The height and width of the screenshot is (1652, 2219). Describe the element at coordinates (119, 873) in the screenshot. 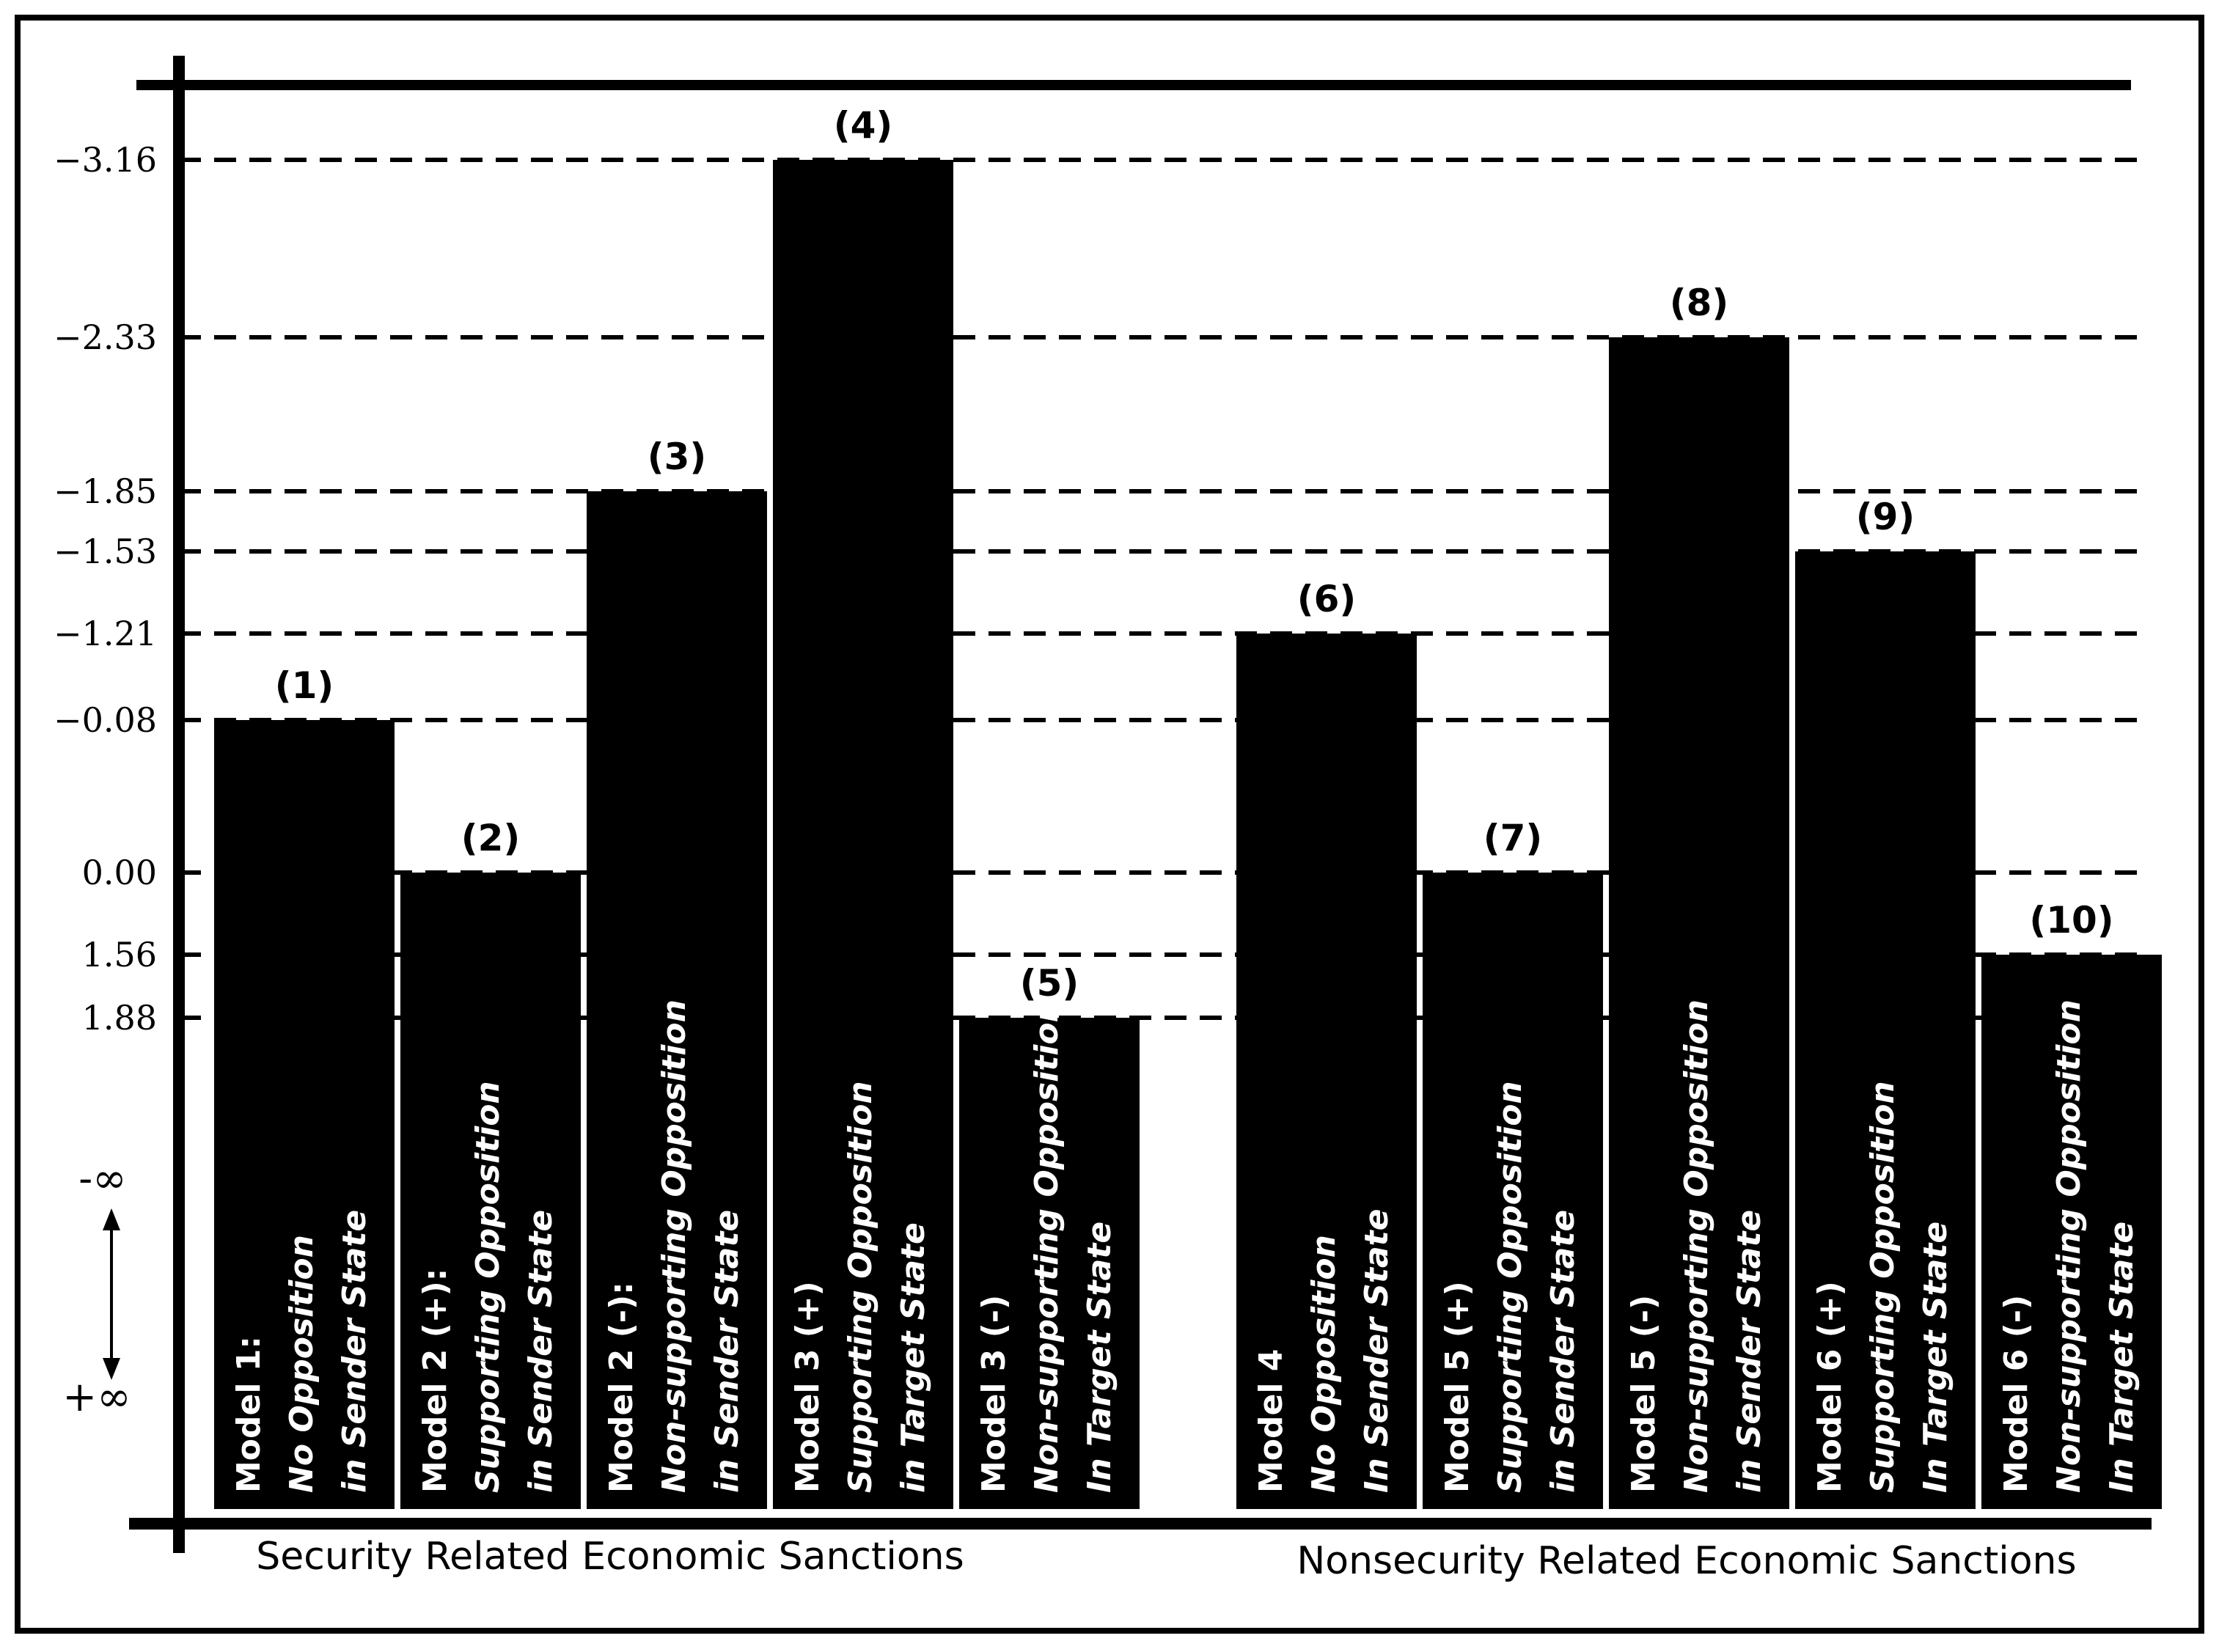

I see `y-tick-label: 0.00` at that location.